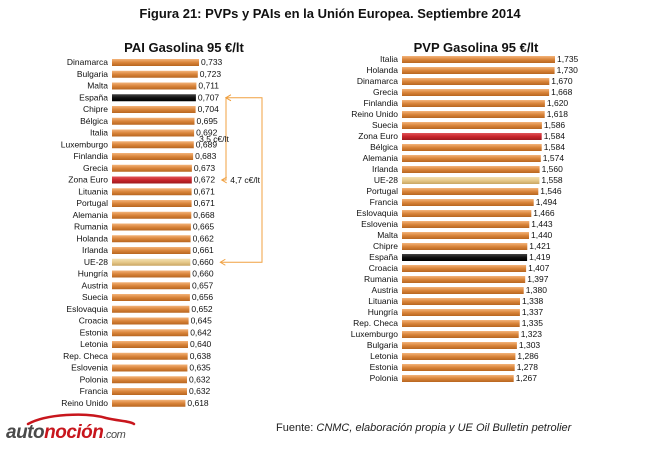 The image size is (660, 450). What do you see at coordinates (201, 356) in the screenshot?
I see `value-label-rep-checa: 0,638` at bounding box center [201, 356].